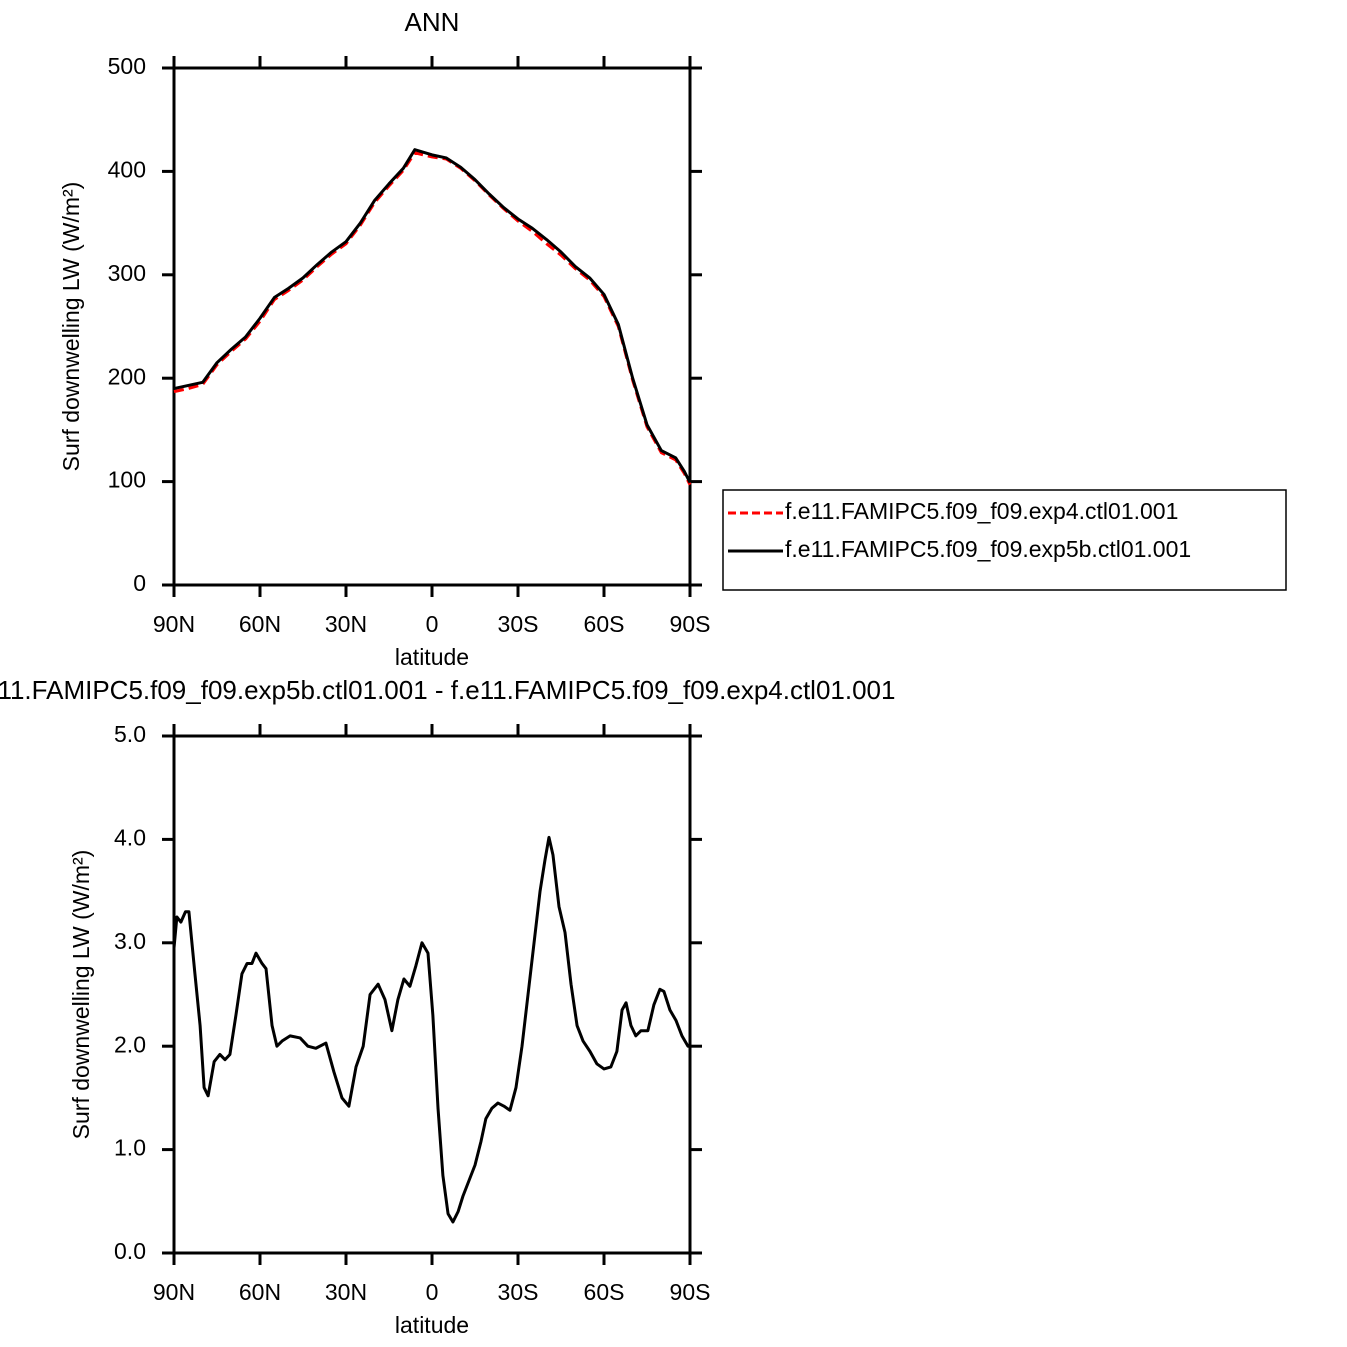  Describe the element at coordinates (127, 273) in the screenshot. I see `y-tick-label: 300` at that location.